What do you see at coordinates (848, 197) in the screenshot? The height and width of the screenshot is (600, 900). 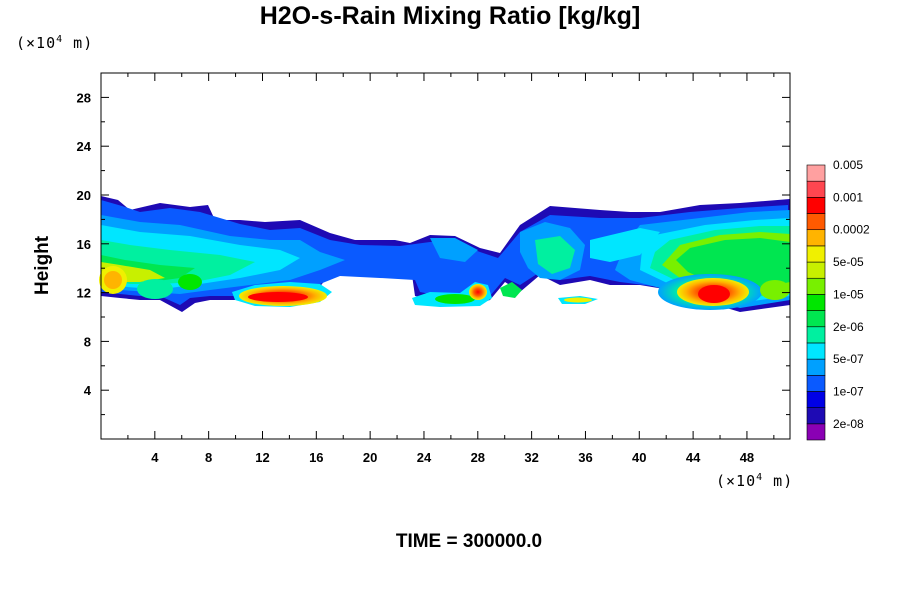 I see `colorbar-label: 0.001` at bounding box center [848, 197].